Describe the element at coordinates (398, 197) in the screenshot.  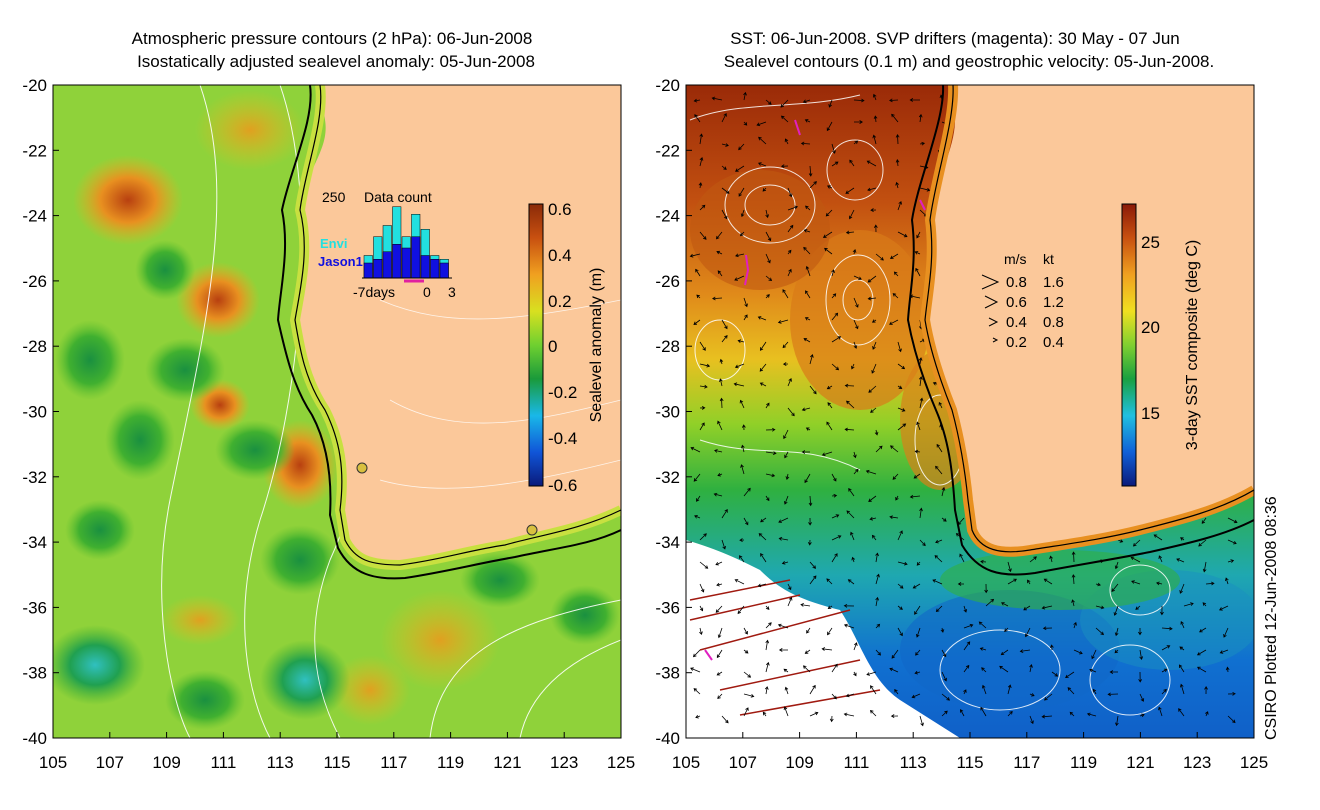
I see `inset-title: Data count` at that location.